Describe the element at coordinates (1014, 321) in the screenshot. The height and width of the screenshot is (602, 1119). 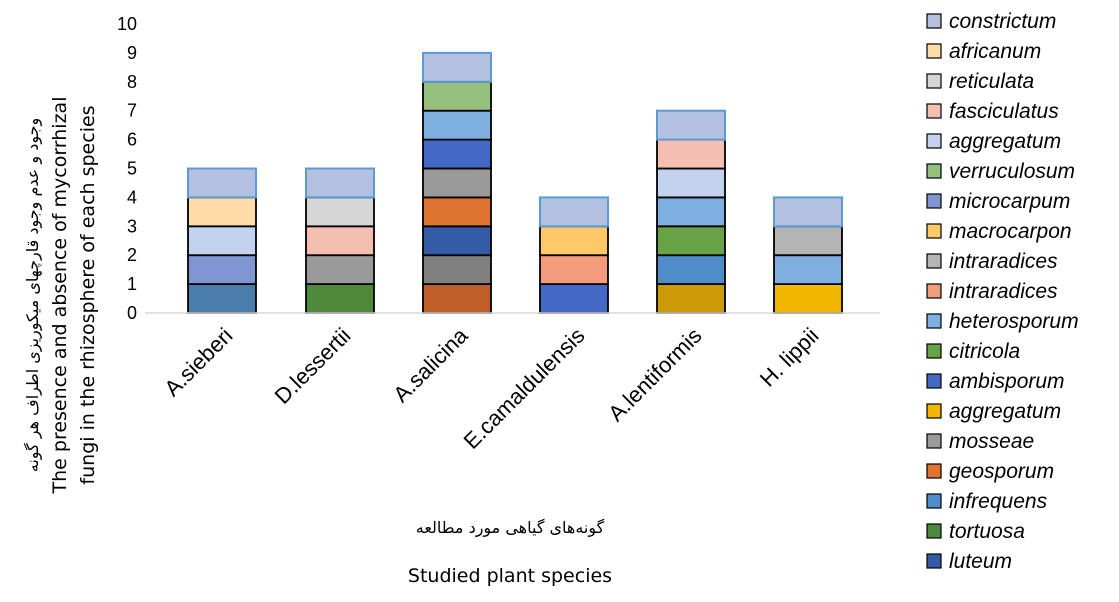
I see `legend-label: heterosporum` at that location.